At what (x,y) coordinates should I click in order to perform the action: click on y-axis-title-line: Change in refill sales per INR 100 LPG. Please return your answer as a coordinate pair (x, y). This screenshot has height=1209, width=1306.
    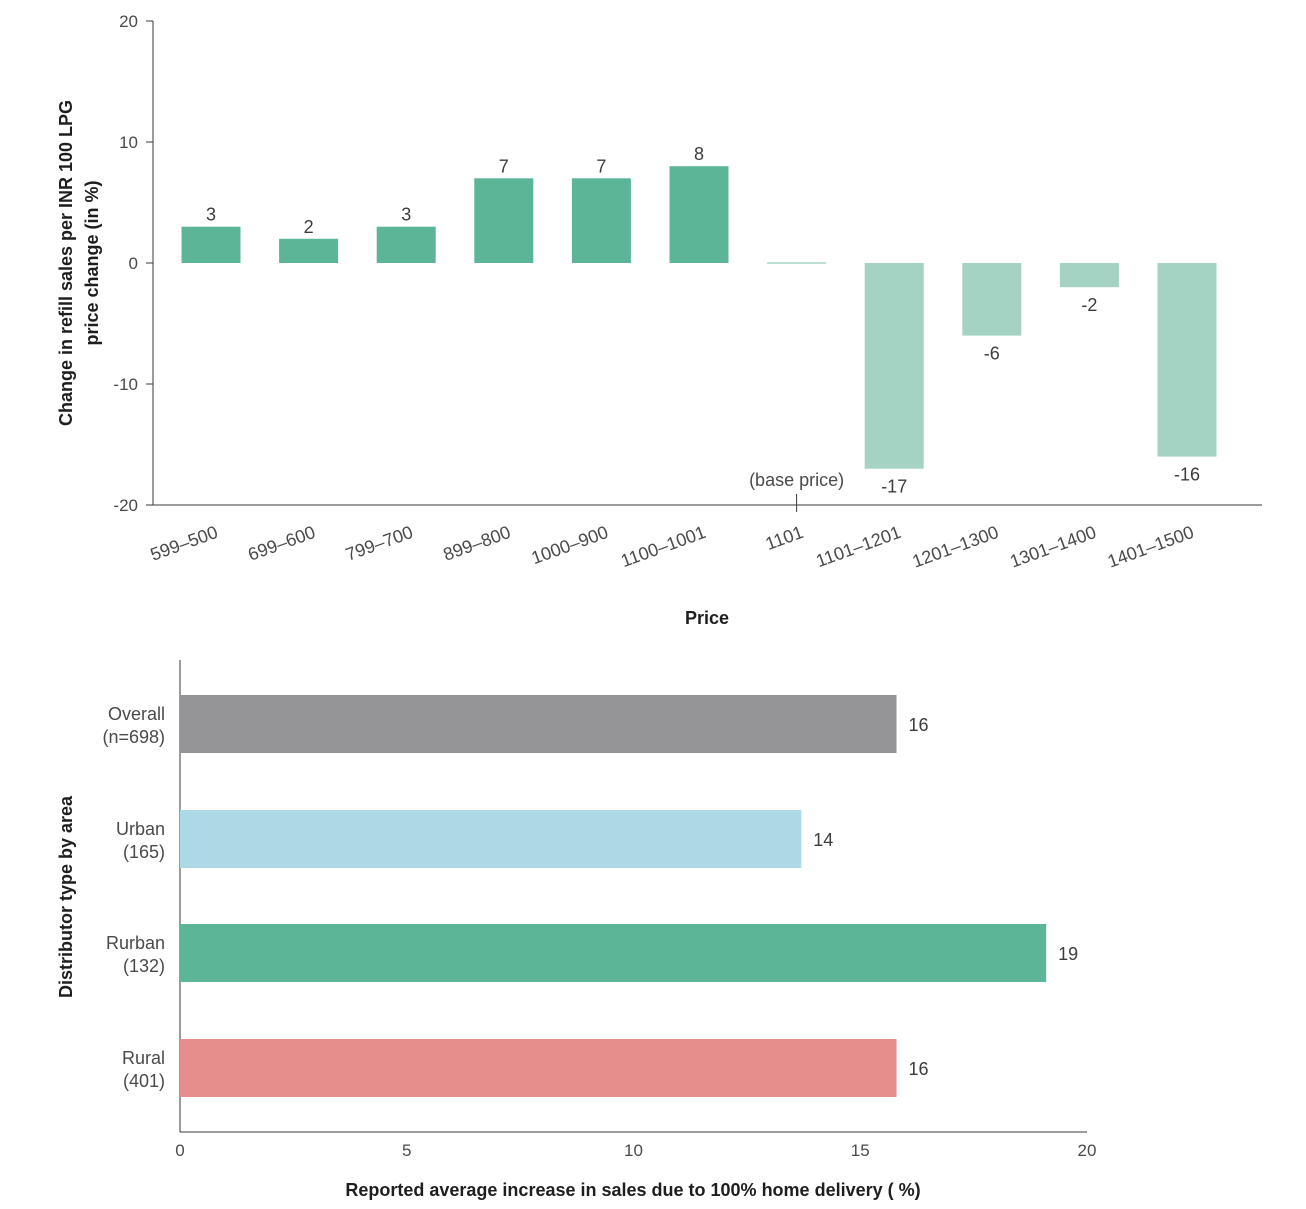
    Looking at the image, I should click on (66, 263).